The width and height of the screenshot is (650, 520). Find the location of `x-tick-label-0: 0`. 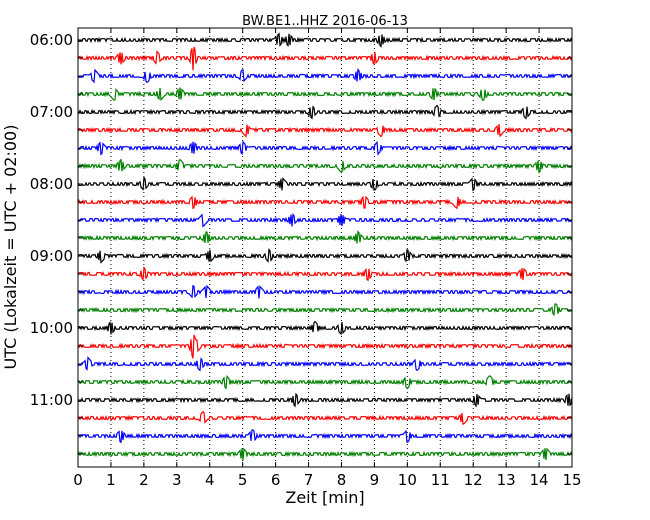

x-tick-label-0: 0 is located at coordinates (78, 480).